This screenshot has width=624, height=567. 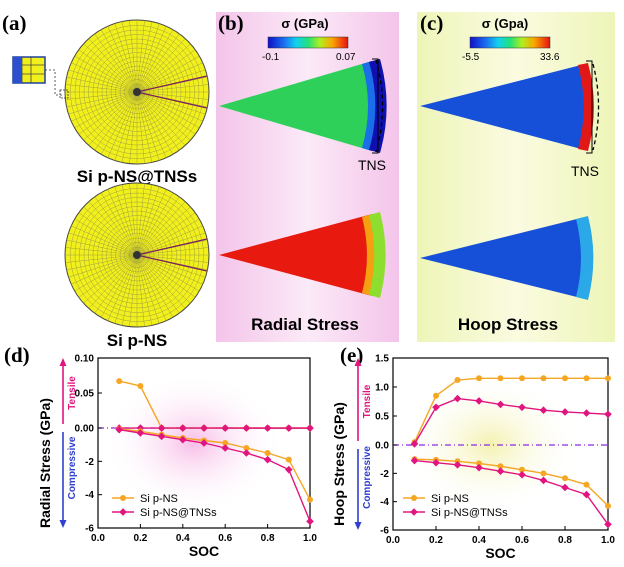 What do you see at coordinates (431, 23) in the screenshot?
I see `panel-c-label: (c)` at bounding box center [431, 23].